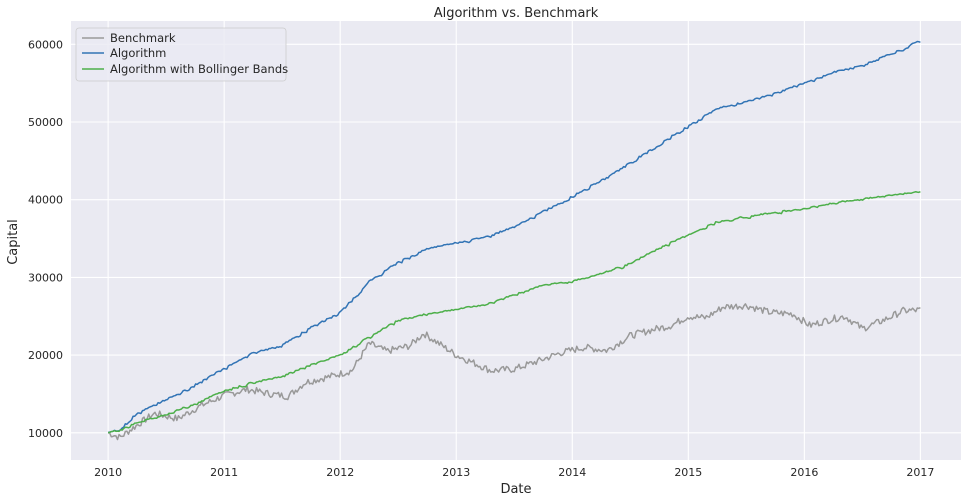 This screenshot has height=501, width=968. Describe the element at coordinates (340, 472) in the screenshot. I see `x-tick-label: 2012` at that location.